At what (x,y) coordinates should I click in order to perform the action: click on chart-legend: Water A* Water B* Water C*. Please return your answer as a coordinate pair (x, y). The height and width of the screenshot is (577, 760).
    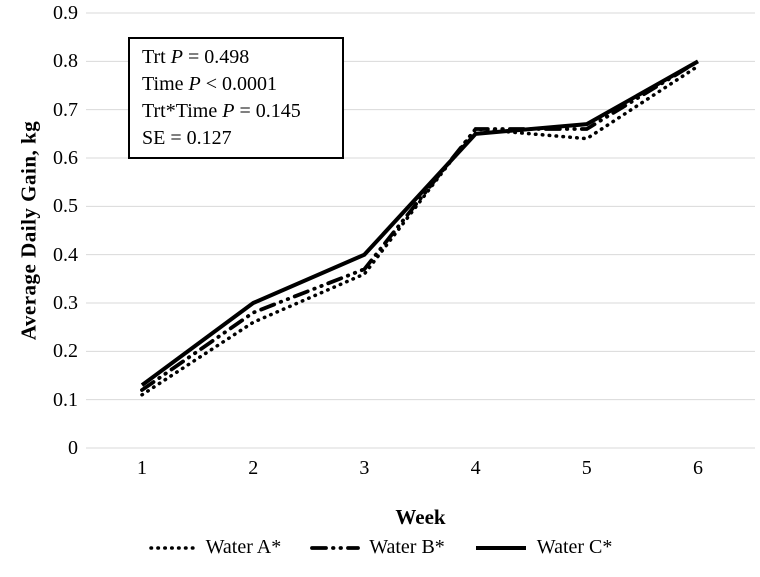
    Looking at the image, I should click on (380, 547).